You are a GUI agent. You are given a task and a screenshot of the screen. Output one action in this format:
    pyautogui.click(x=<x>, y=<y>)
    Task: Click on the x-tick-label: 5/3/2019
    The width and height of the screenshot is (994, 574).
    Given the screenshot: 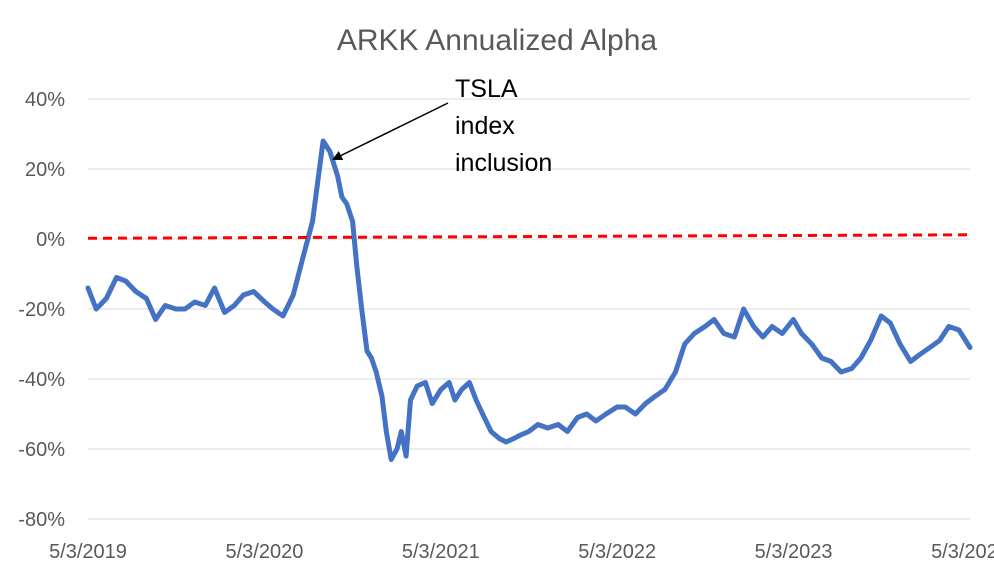 What is the action you would take?
    pyautogui.click(x=88, y=552)
    